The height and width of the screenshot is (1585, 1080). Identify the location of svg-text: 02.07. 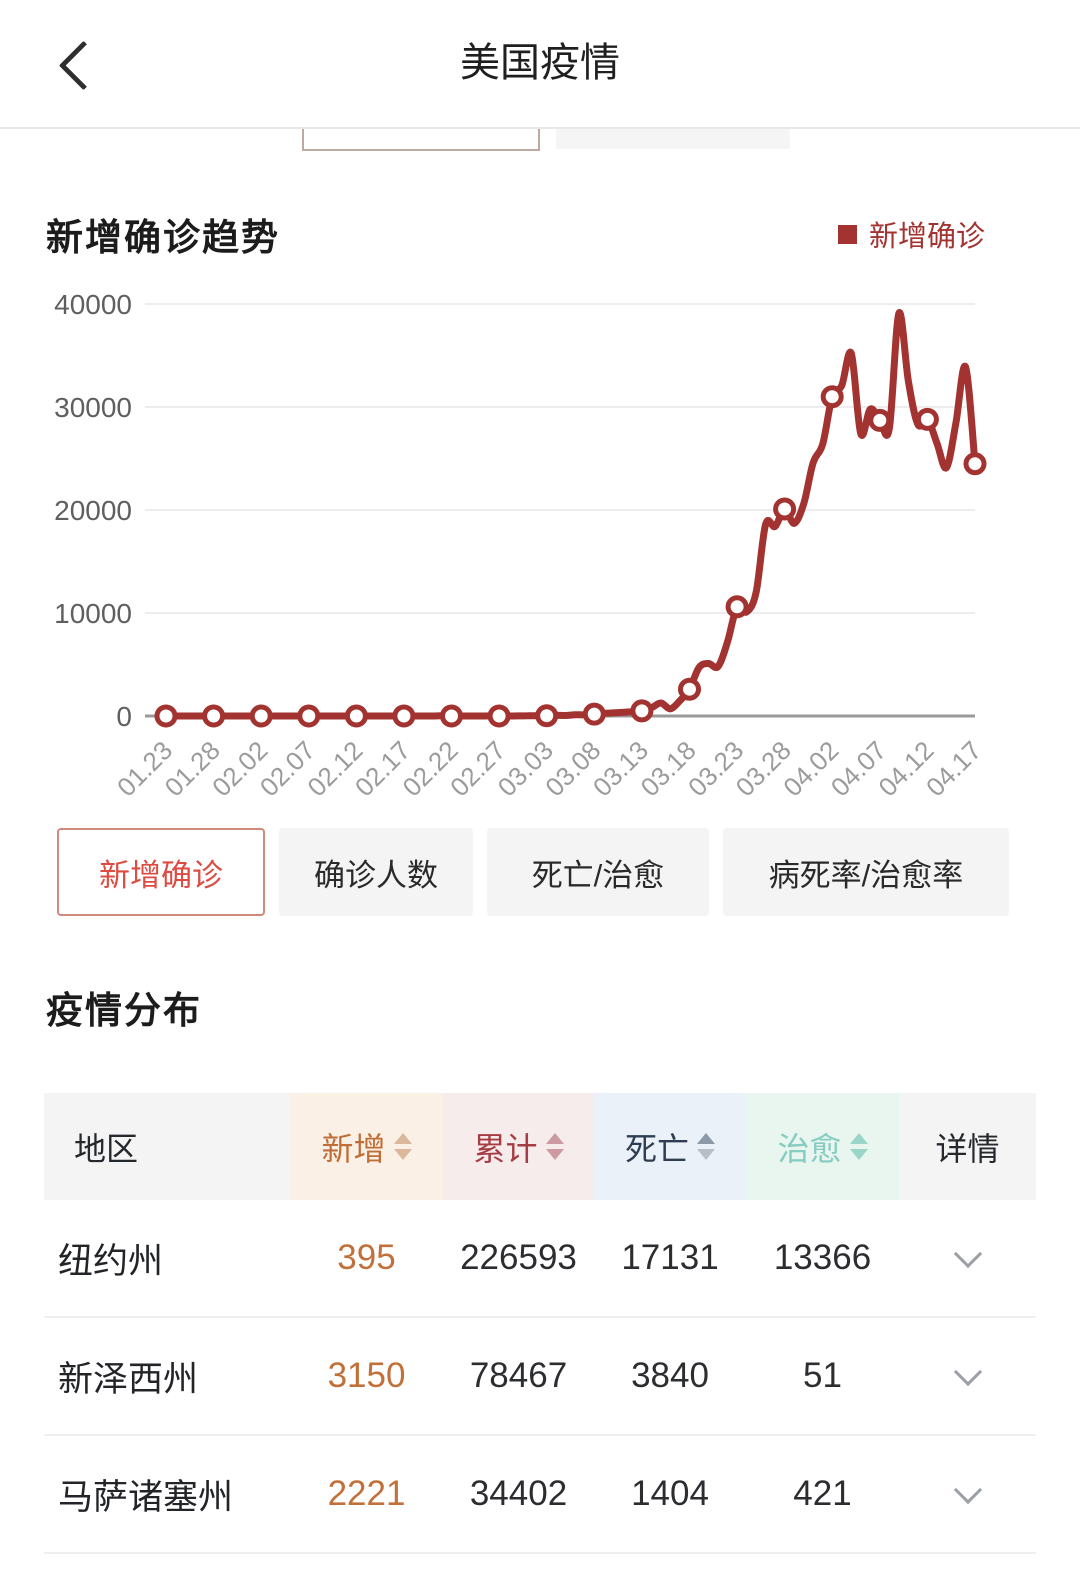
(287, 768).